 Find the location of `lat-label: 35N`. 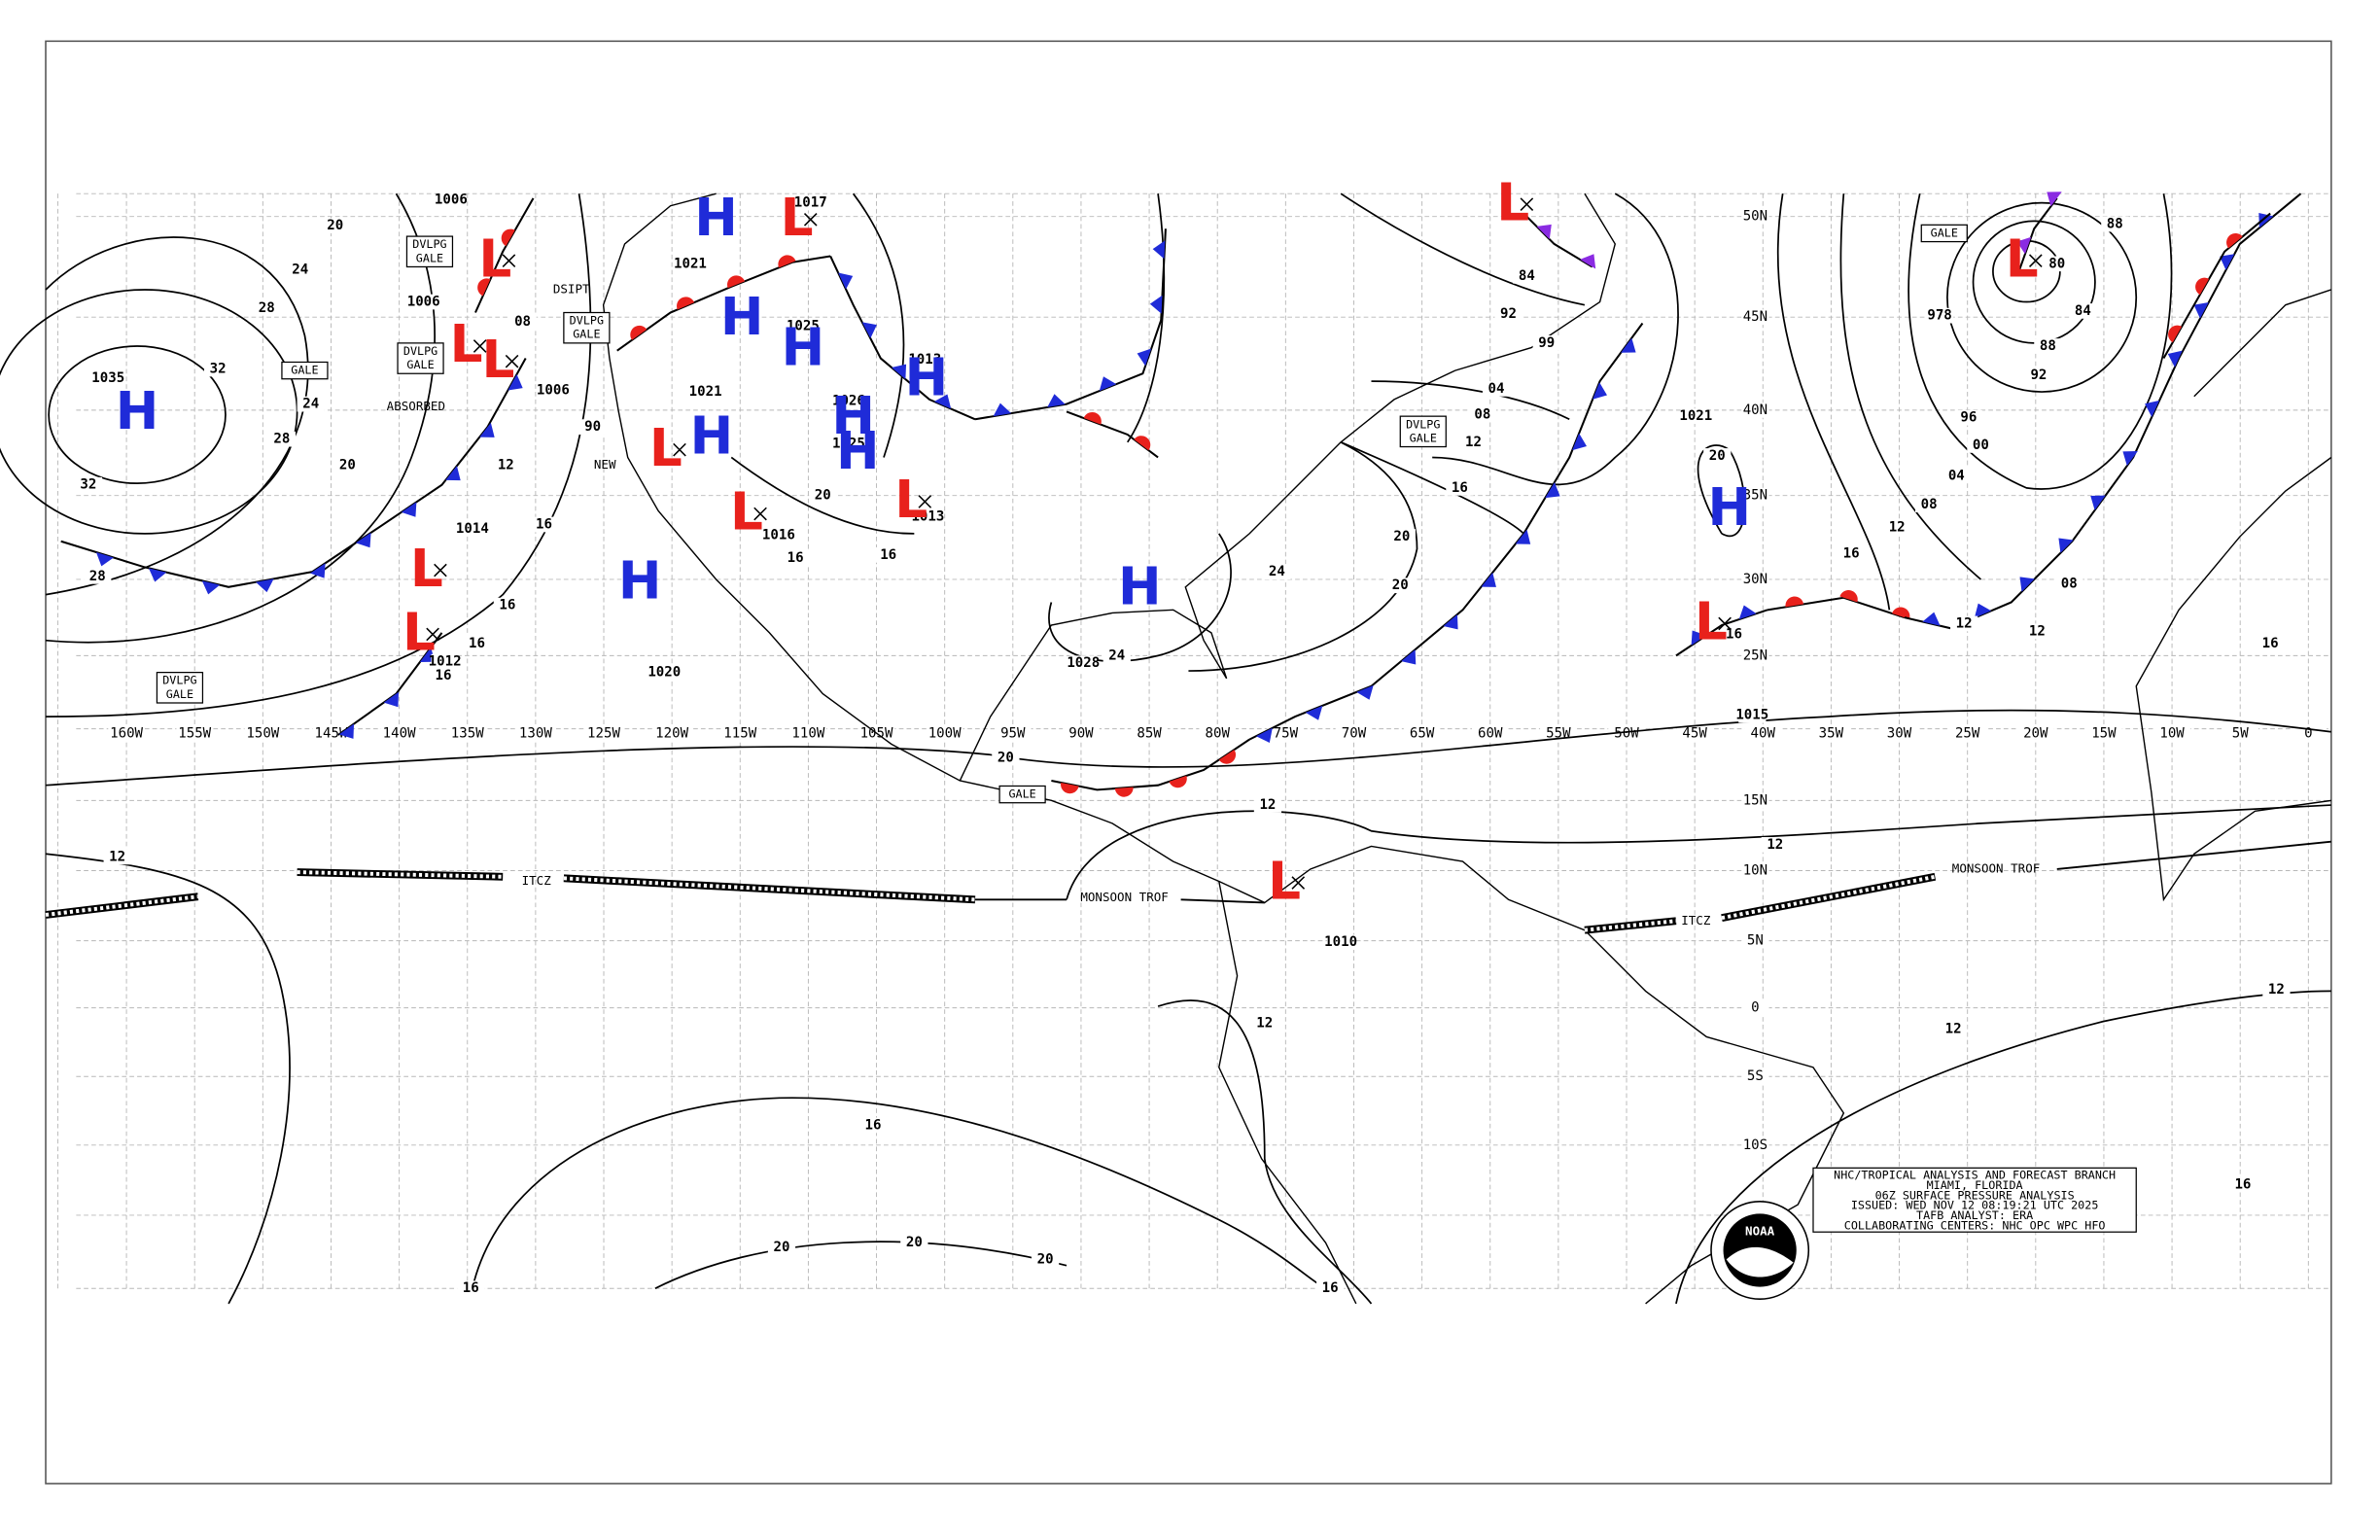

lat-label: 35N is located at coordinates (1755, 496).